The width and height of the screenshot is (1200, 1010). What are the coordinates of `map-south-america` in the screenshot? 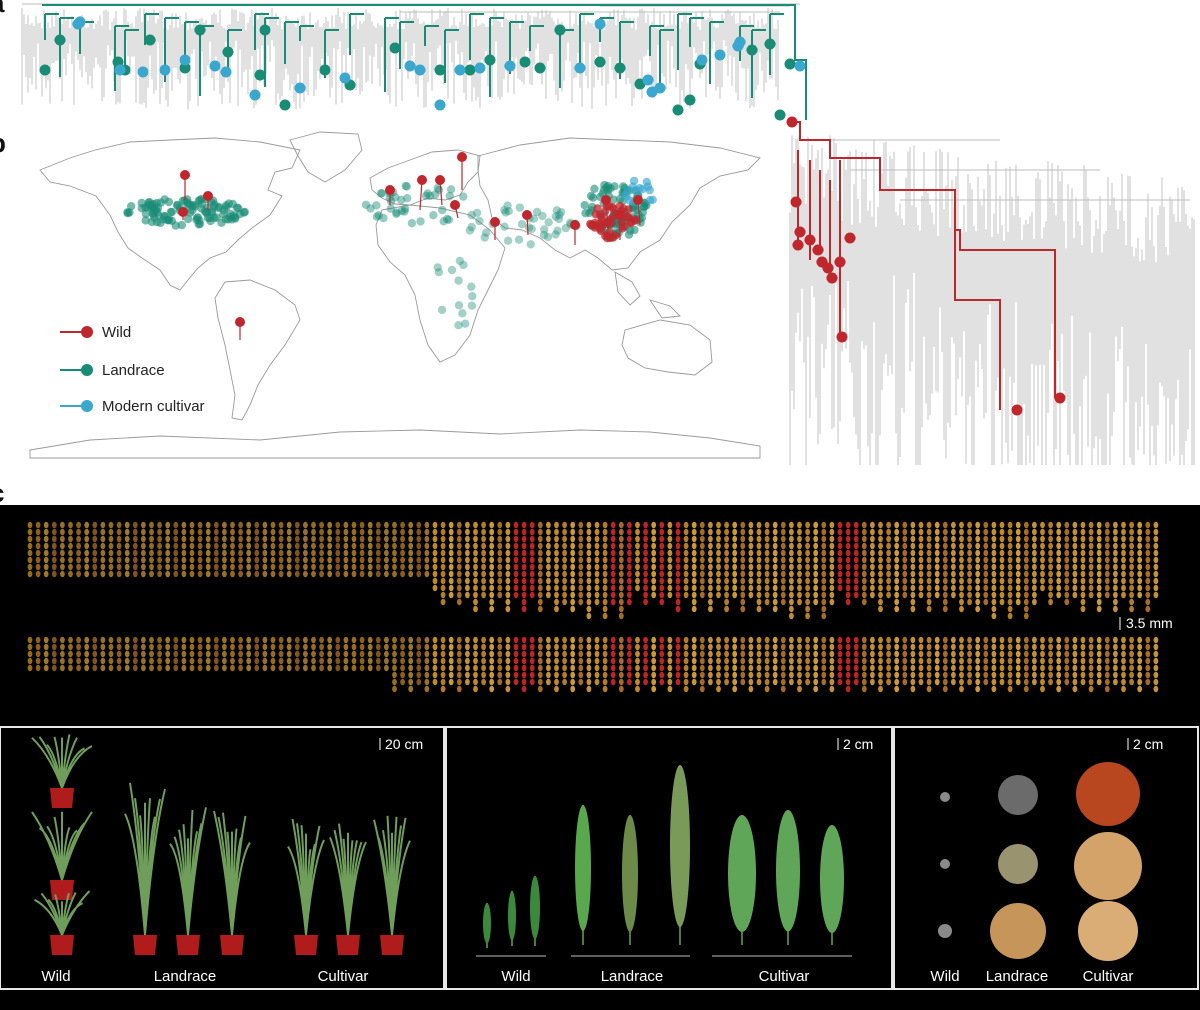 It's located at (257, 350).